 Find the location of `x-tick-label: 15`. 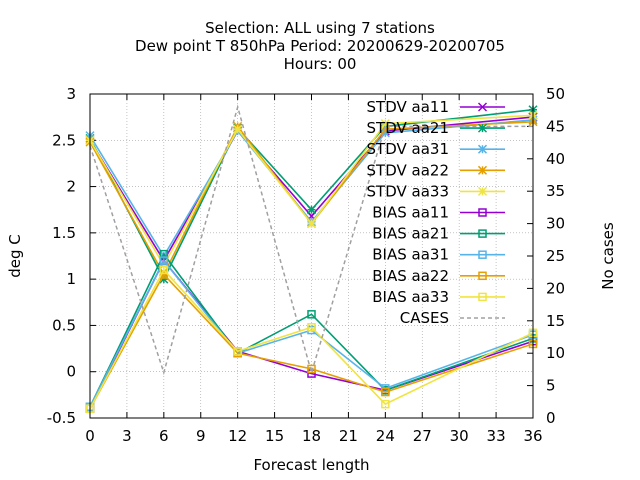

x-tick-label: 15 is located at coordinates (274, 436).